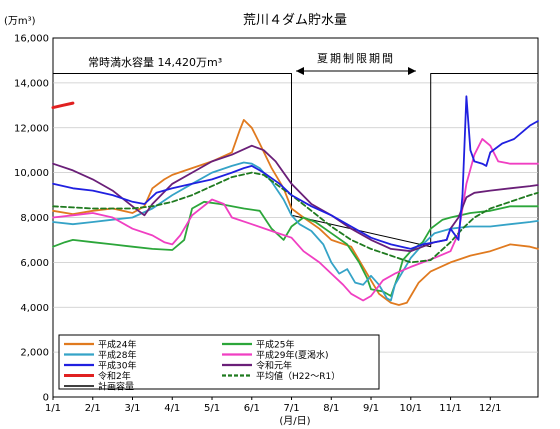 Image resolution: width=560 pixels, height=429 pixels. I want to click on y-tick-label: 8,000, so click(34, 218).